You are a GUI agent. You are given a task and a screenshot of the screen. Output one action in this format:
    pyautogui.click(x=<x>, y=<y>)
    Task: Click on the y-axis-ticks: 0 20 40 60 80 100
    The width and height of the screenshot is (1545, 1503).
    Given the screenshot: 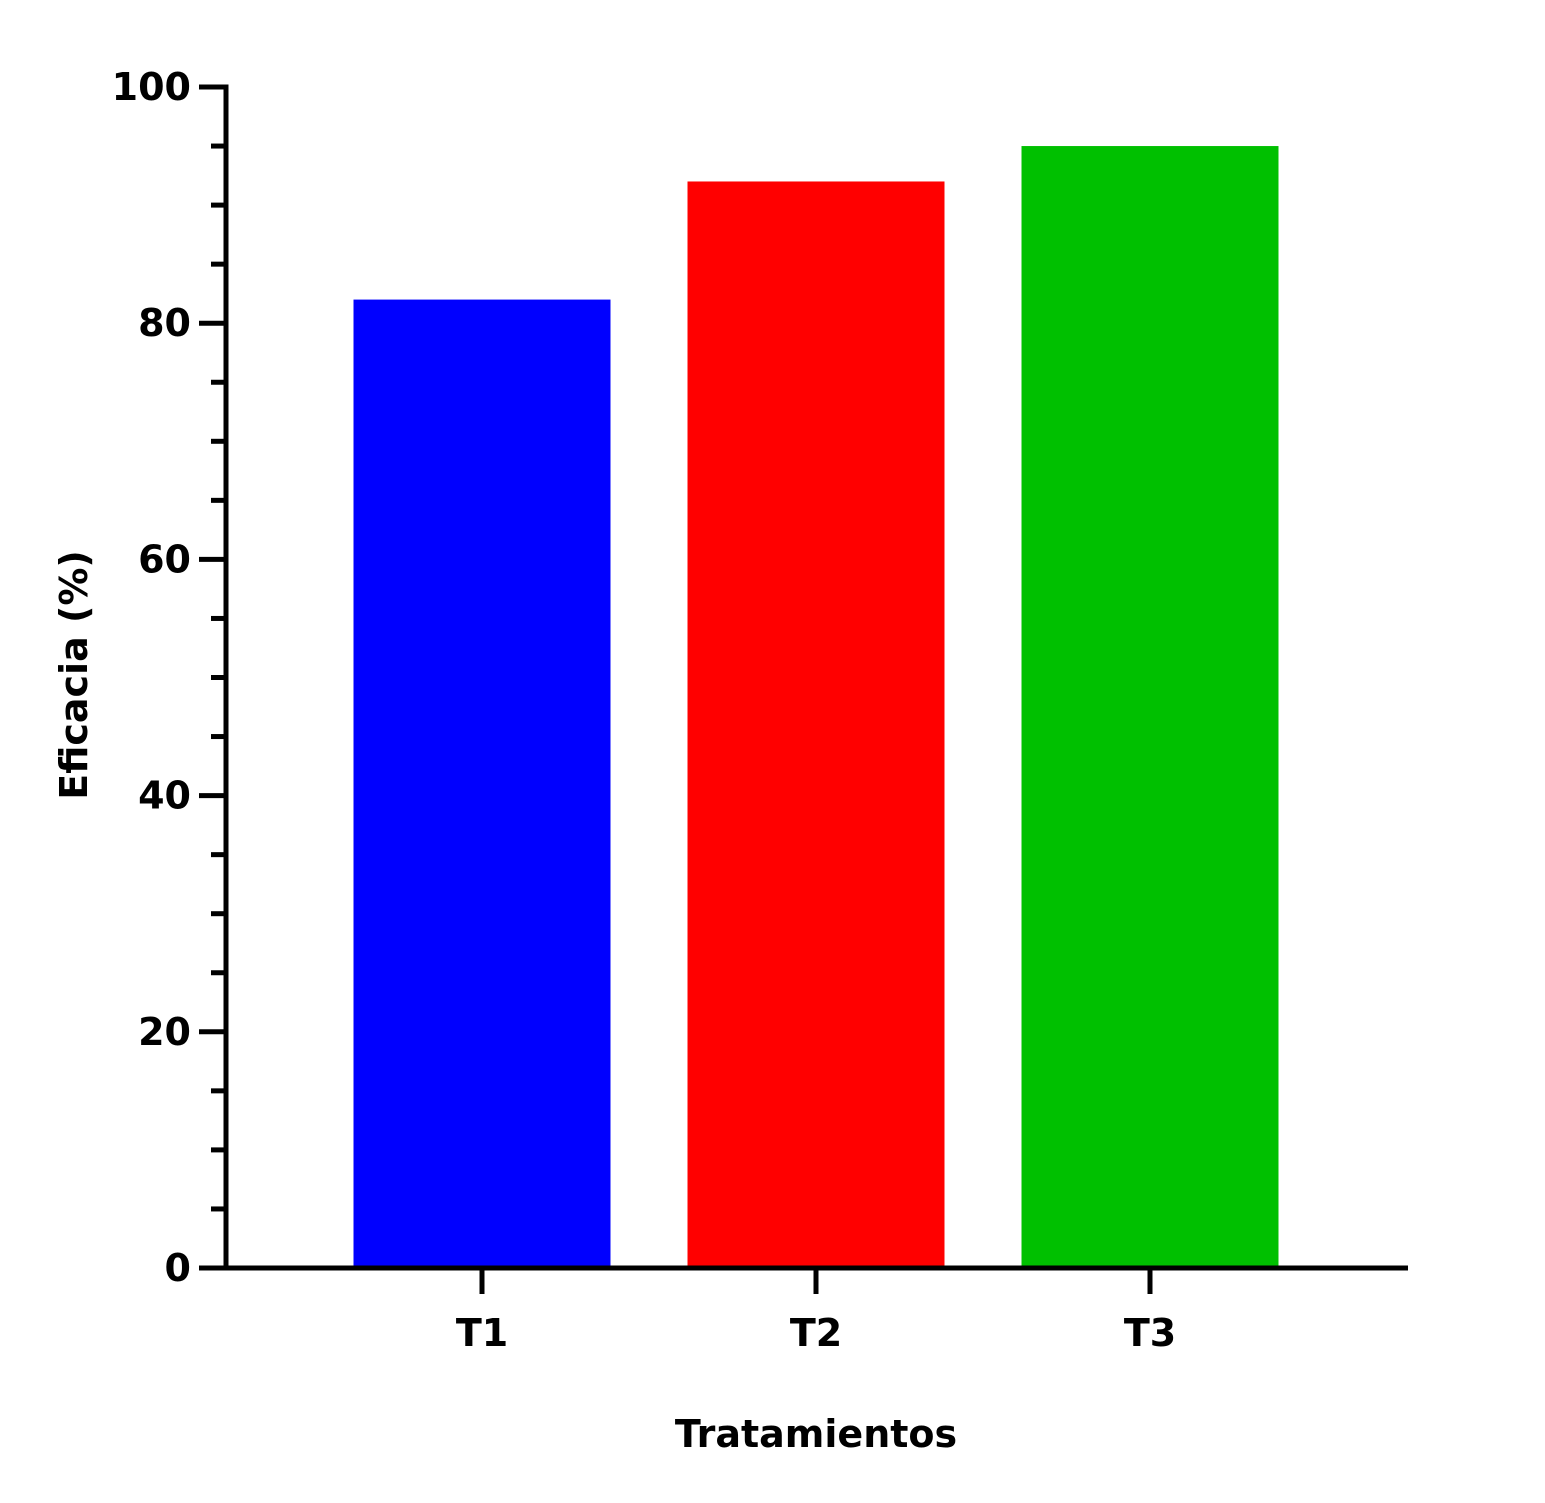 What is the action you would take?
    pyautogui.click(x=169, y=677)
    